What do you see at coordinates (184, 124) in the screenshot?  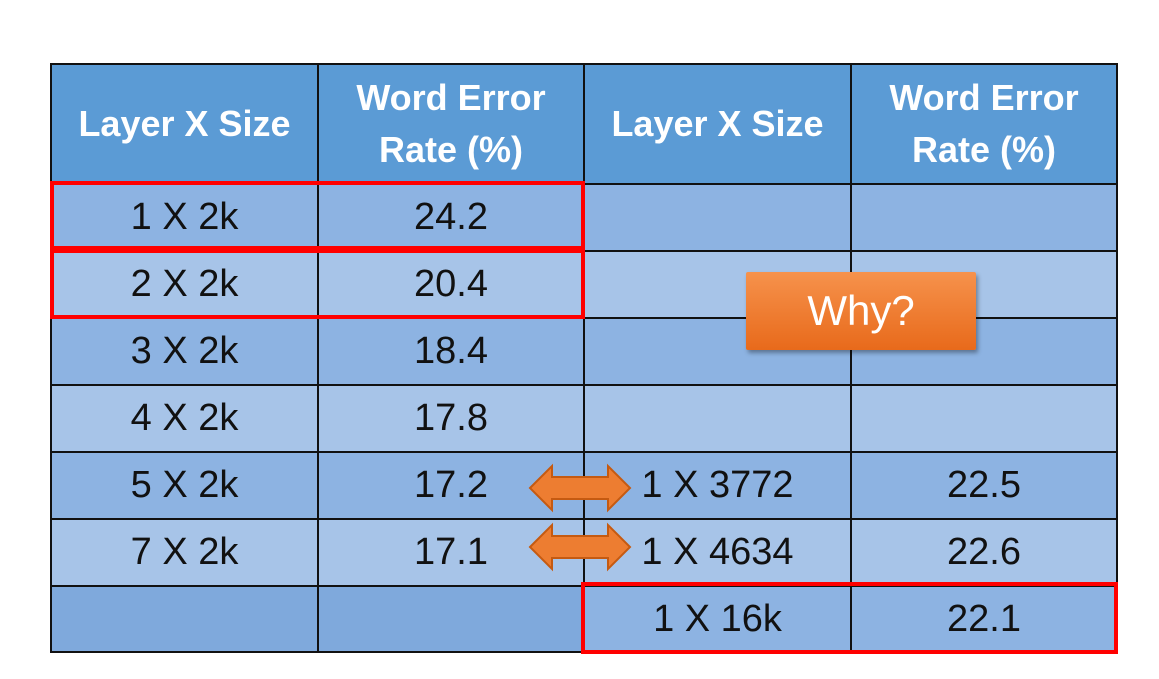 I see `header-layer-size-left: Layer X Size` at bounding box center [184, 124].